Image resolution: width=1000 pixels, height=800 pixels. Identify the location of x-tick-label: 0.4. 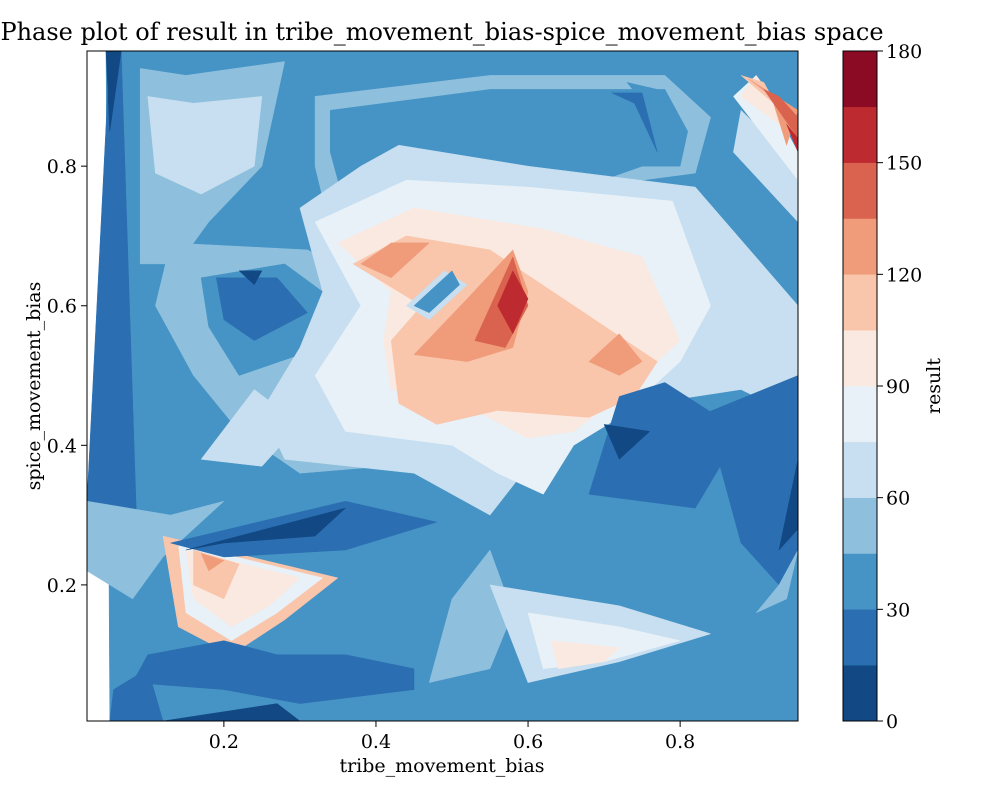
(376, 742).